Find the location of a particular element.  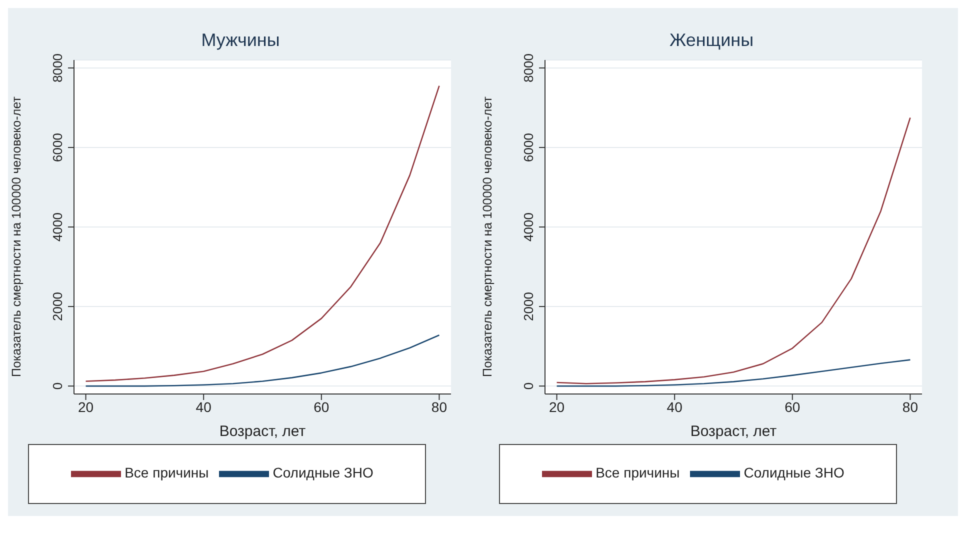

chart-title: Женщины is located at coordinates (711, 40).